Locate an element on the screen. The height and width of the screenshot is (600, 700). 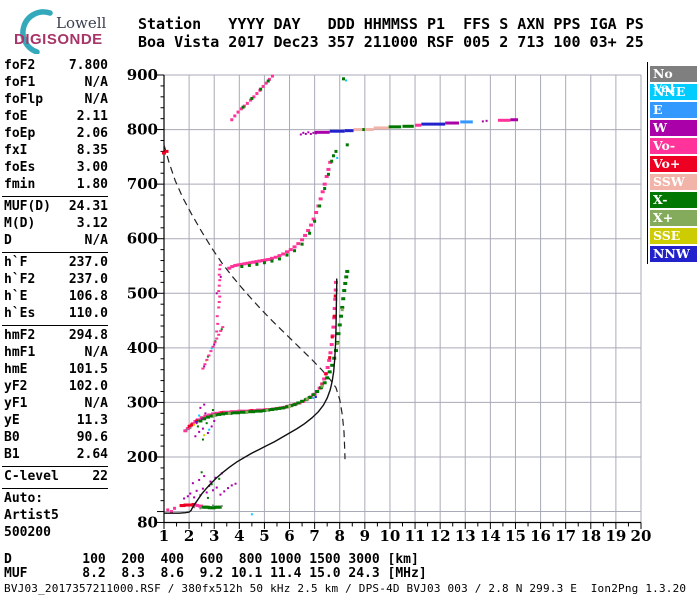
param-value: 7.800 is located at coordinates (88, 65).